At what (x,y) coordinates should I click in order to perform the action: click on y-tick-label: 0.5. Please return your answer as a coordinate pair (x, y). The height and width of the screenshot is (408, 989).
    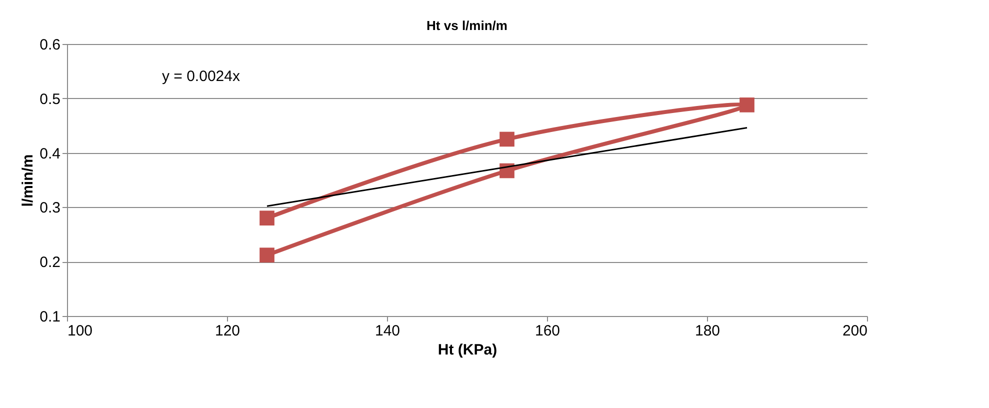
    Looking at the image, I should click on (50, 99).